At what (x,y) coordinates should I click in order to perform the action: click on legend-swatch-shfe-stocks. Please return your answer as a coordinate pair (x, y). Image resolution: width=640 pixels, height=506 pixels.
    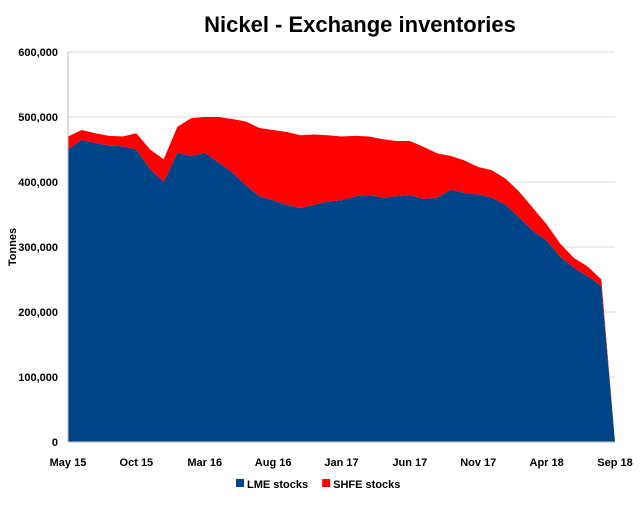
    Looking at the image, I should click on (326, 483).